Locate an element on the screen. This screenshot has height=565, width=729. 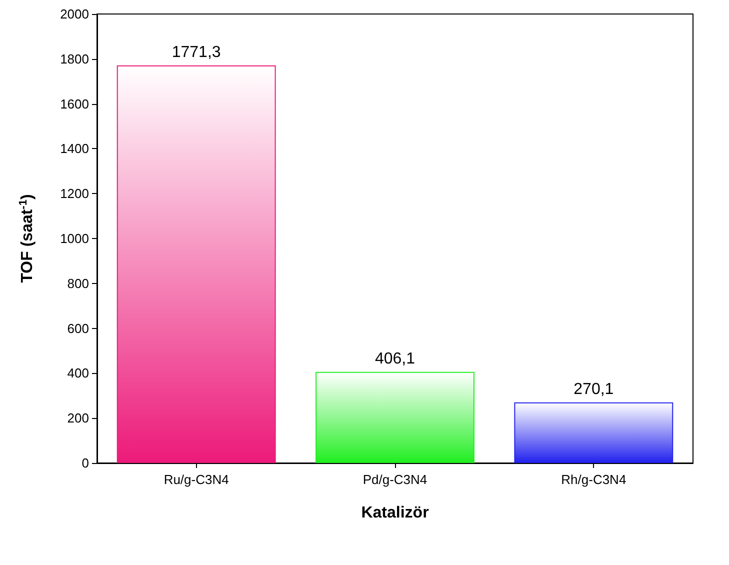
y-tick-label: 2000 is located at coordinates (74, 14).